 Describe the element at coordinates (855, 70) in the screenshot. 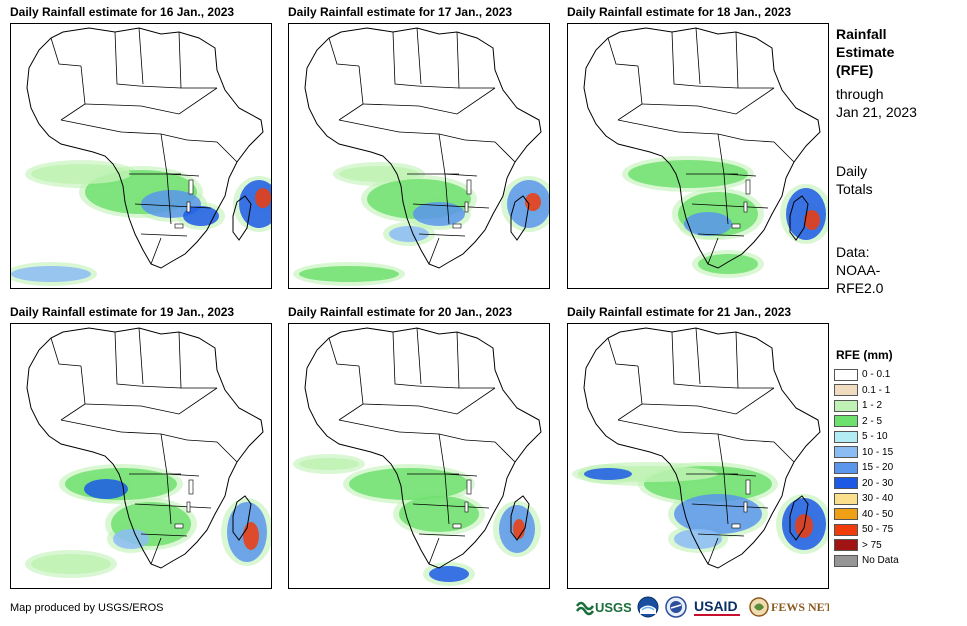

I see `side-title-line3: (RFE)` at that location.